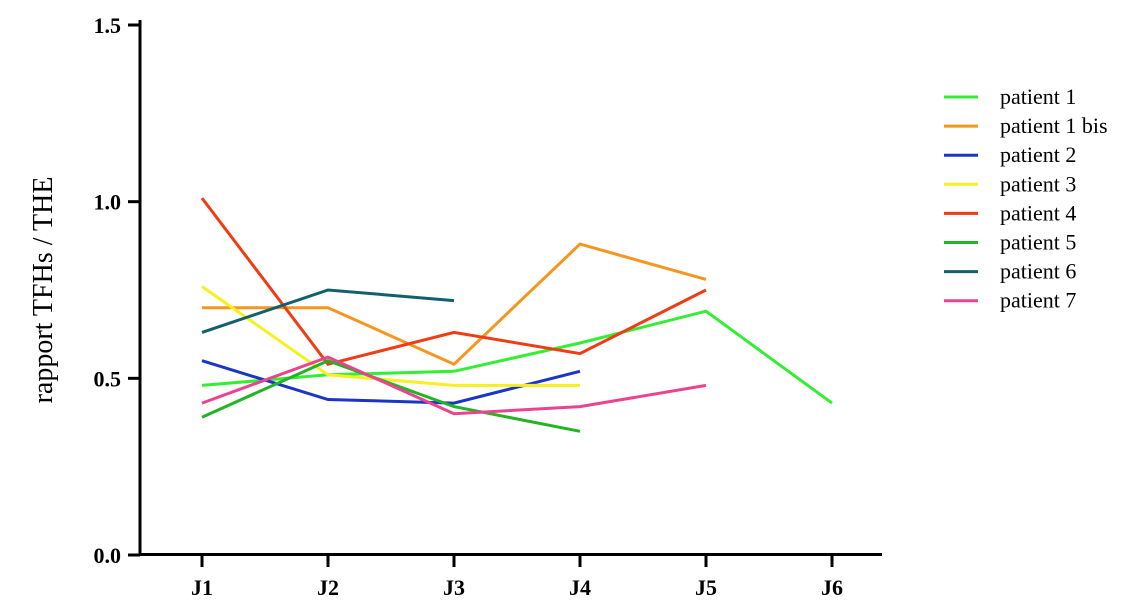  I want to click on legend-label: patient 5, so click(1038, 242).